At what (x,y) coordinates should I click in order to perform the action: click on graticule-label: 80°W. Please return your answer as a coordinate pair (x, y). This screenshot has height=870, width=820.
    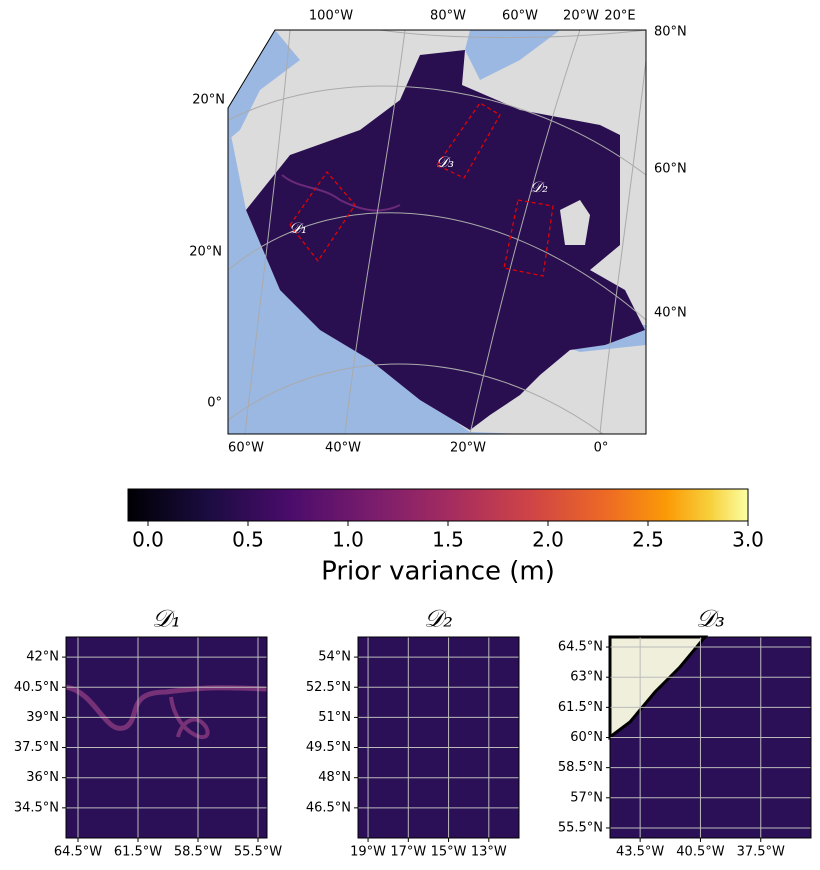
    Looking at the image, I should click on (448, 16).